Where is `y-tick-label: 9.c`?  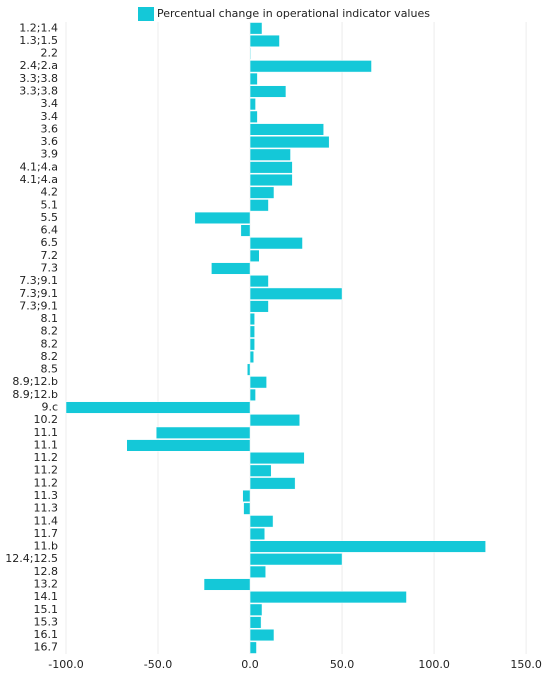
y-tick-label: 9.c is located at coordinates (49, 407).